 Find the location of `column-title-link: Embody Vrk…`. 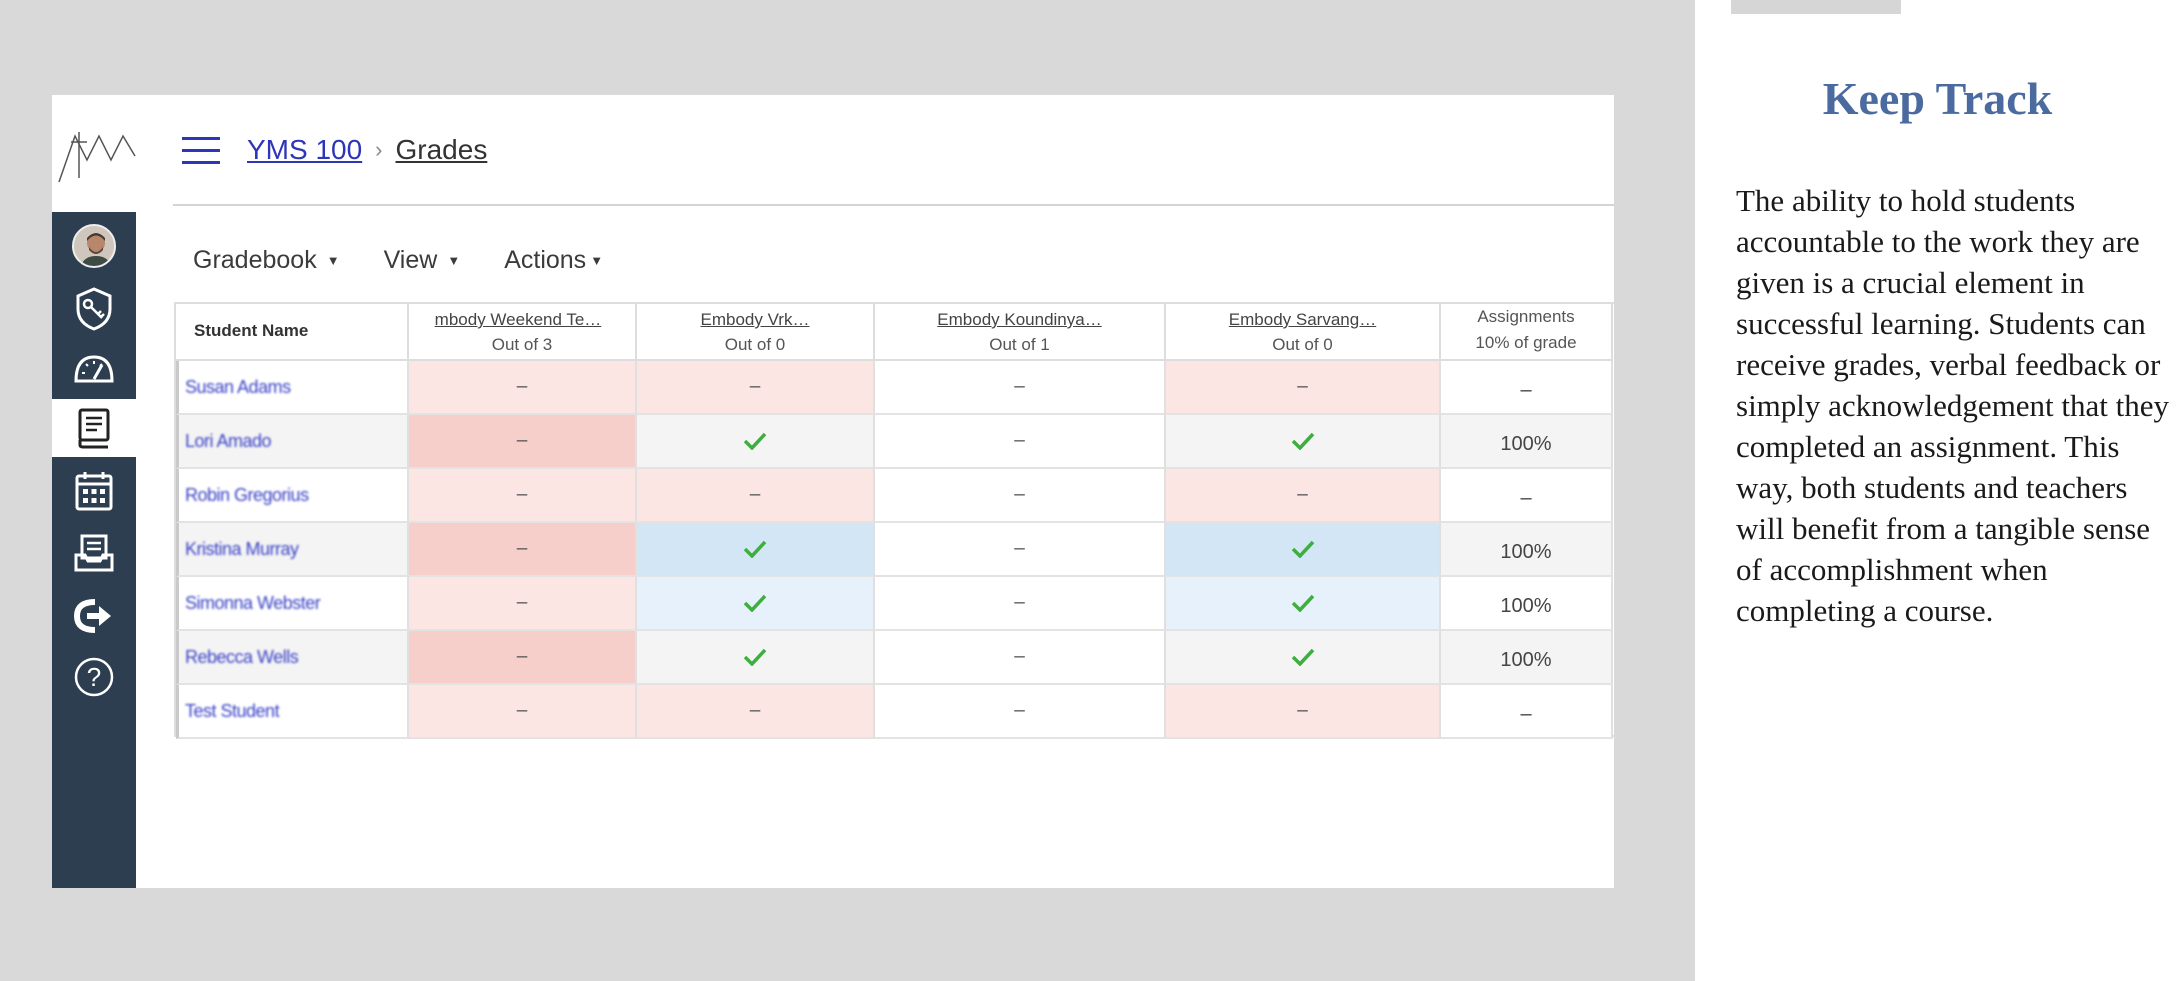

column-title-link: Embody Vrk… is located at coordinates (755, 319).